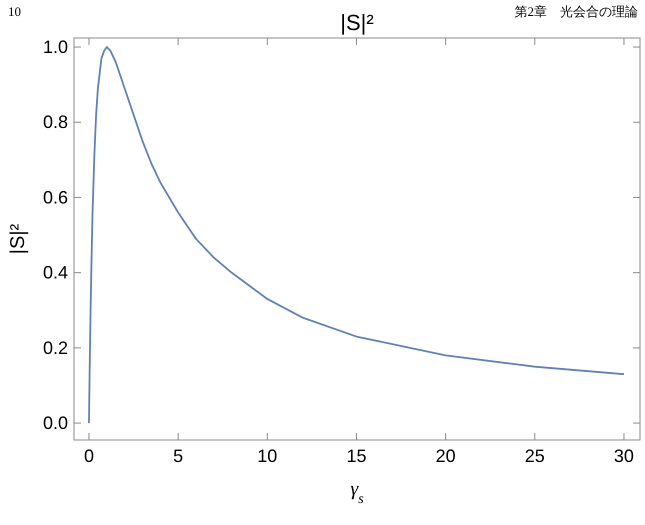 Image resolution: width=645 pixels, height=525 pixels. I want to click on x-tick-label: 5, so click(178, 456).